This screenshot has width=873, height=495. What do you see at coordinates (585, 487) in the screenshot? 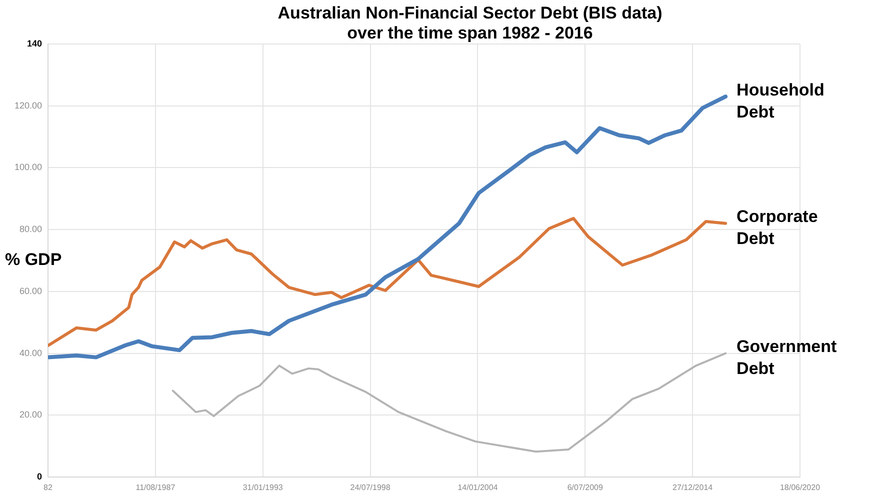
I see `x-tick-label: 6/07/2009` at bounding box center [585, 487].